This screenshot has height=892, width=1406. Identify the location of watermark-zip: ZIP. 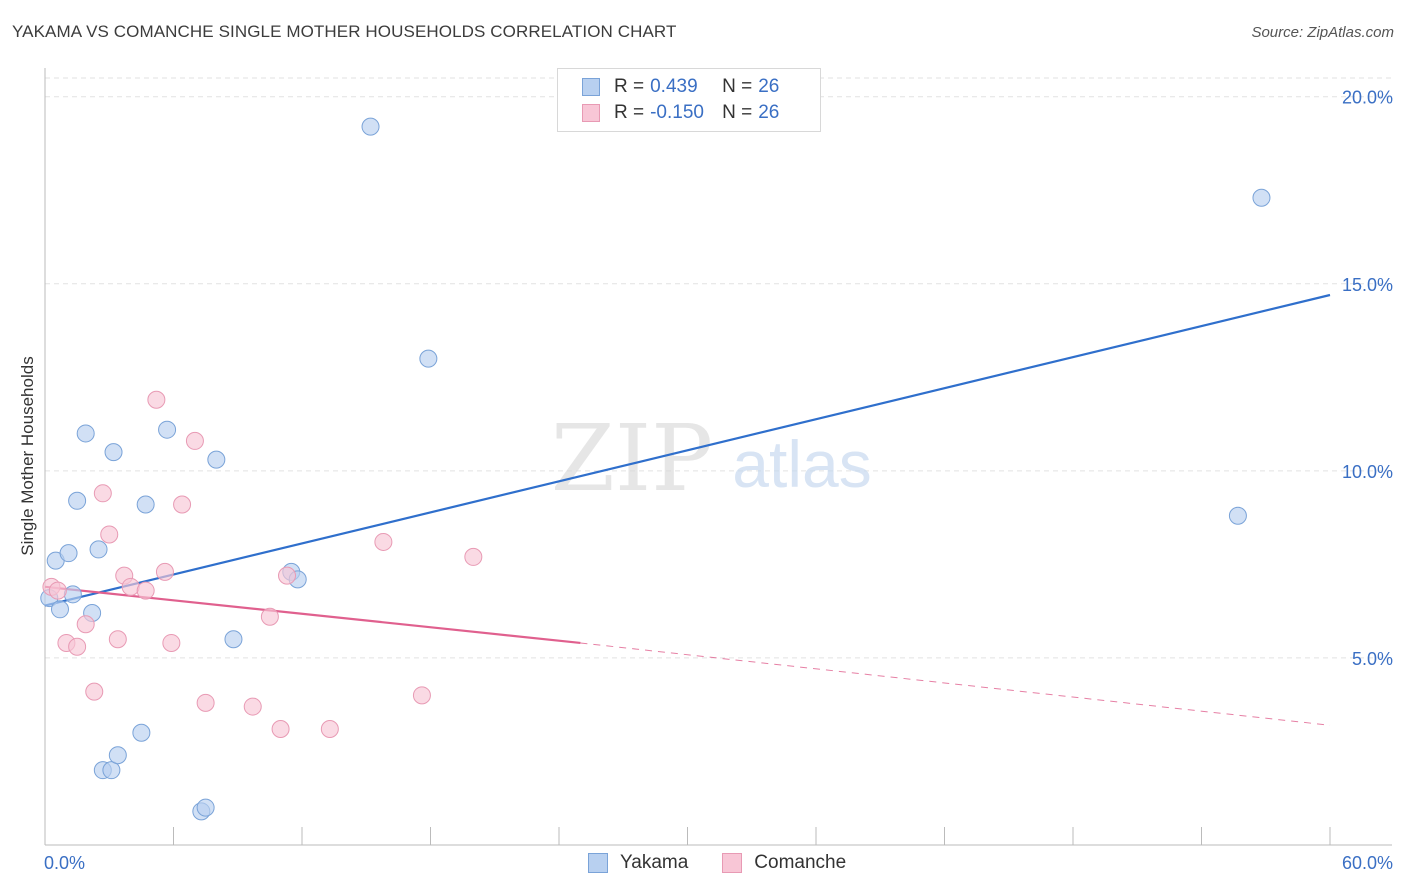
(632, 458).